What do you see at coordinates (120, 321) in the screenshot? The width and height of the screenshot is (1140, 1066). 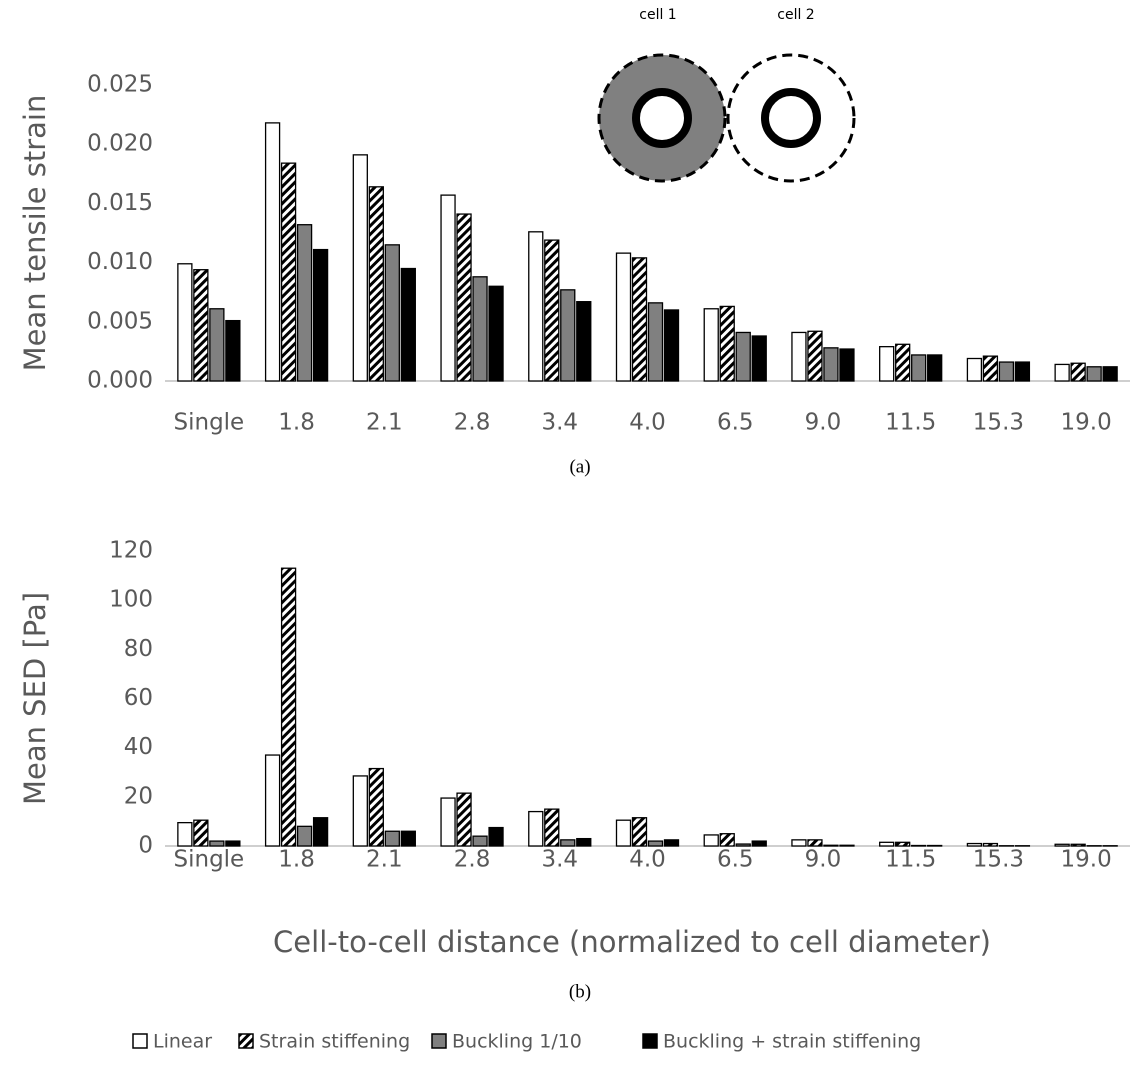 I see `y-tick-label: 0.005` at bounding box center [120, 321].